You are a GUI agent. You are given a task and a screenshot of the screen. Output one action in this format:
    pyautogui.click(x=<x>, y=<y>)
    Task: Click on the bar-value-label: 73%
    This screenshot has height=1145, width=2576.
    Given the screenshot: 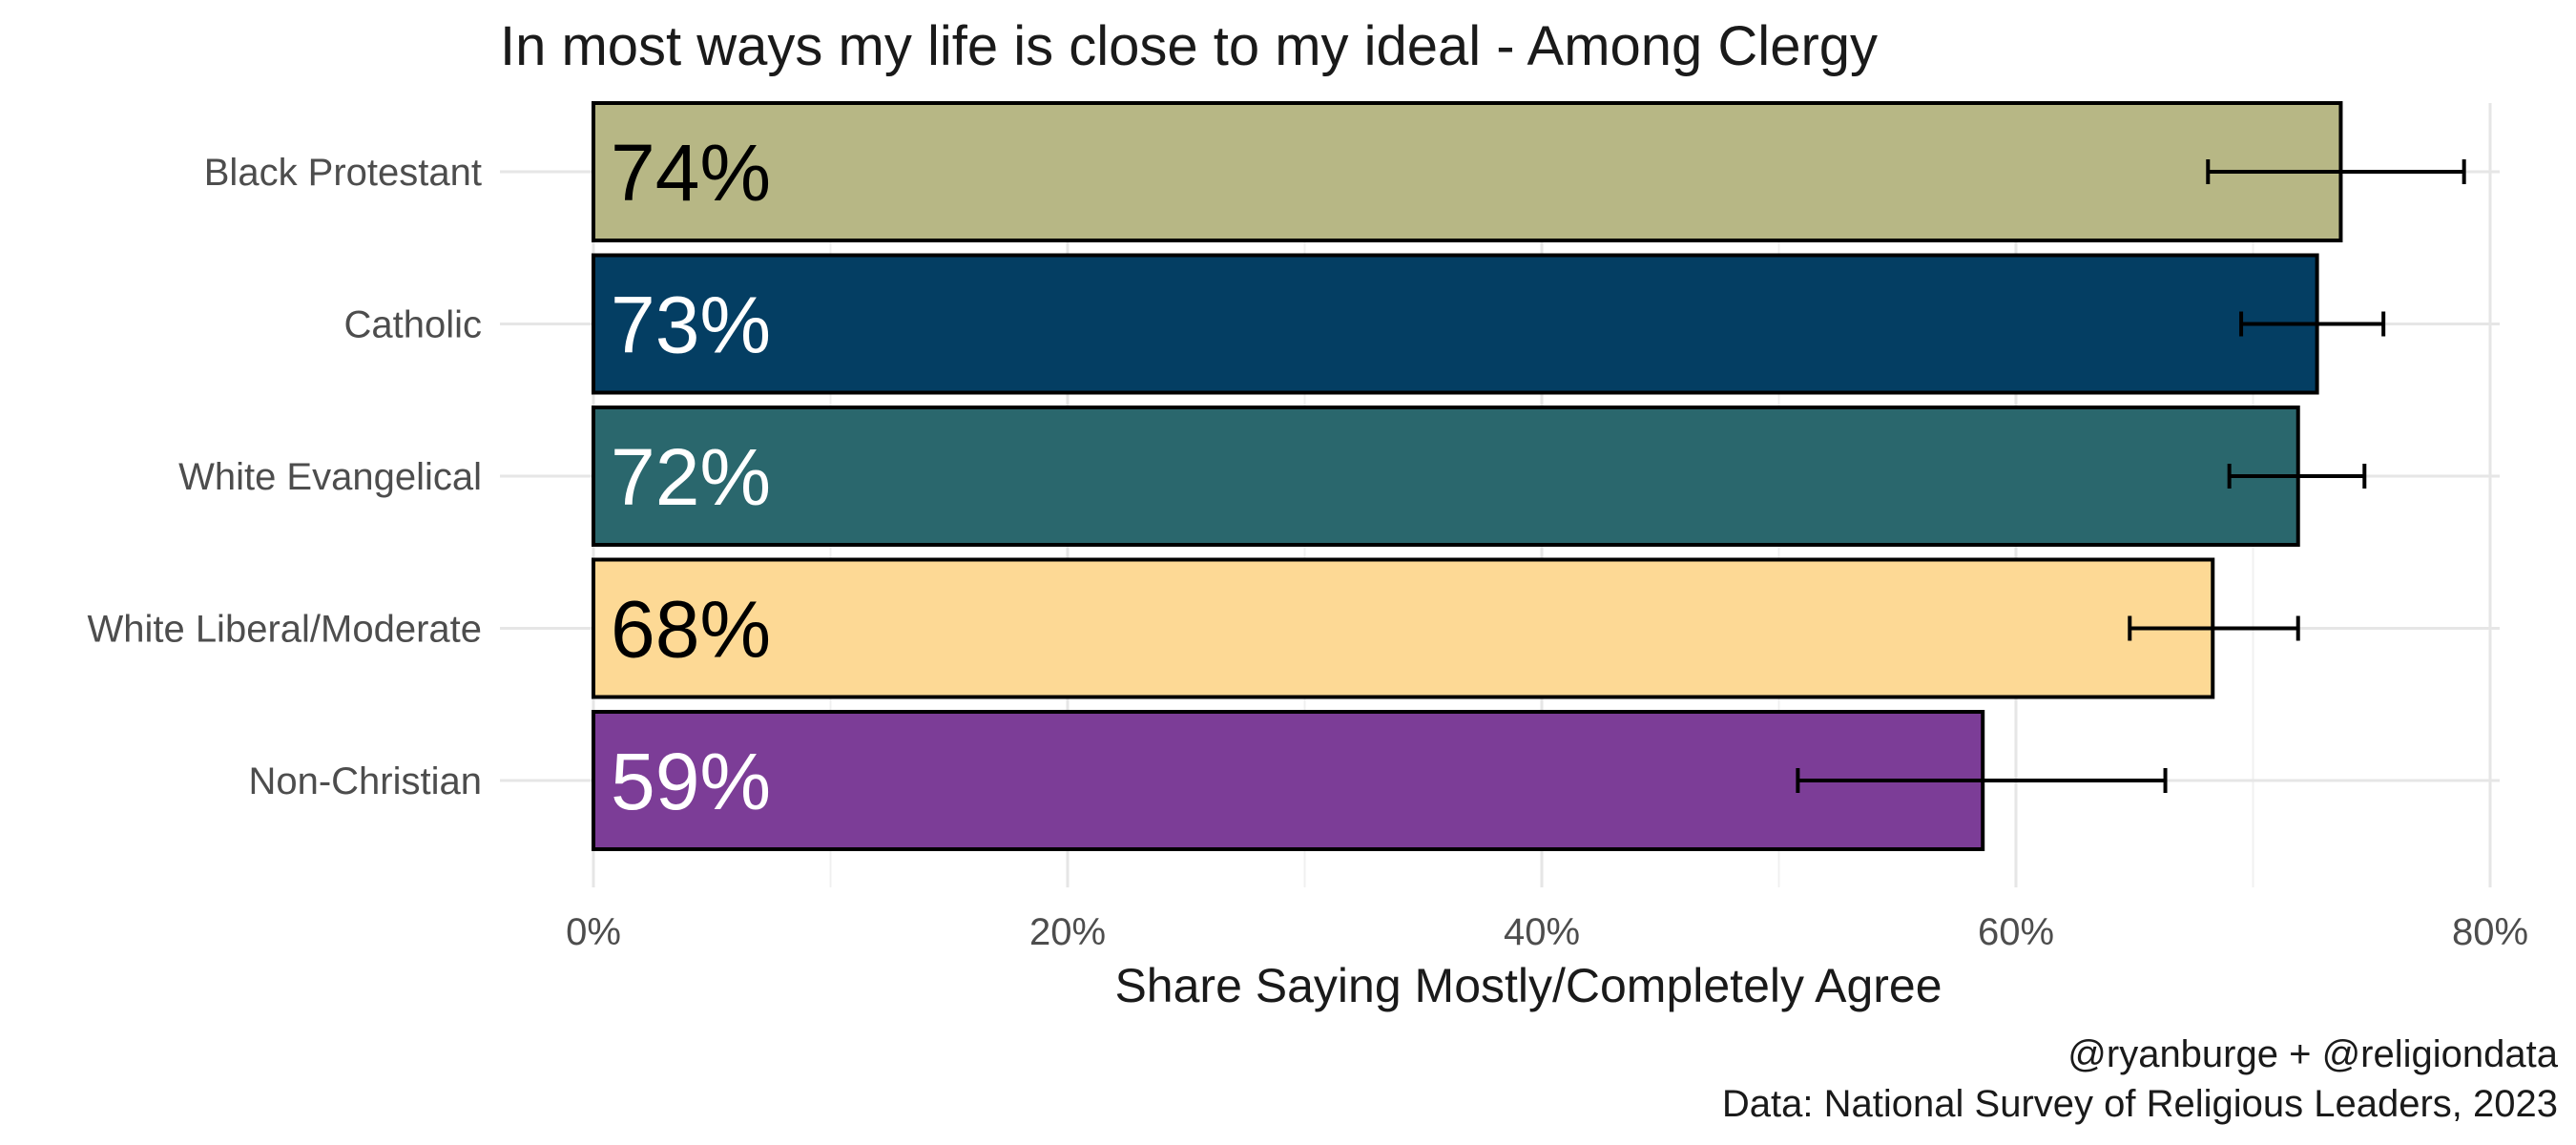 What is the action you would take?
    pyautogui.click(x=691, y=325)
    